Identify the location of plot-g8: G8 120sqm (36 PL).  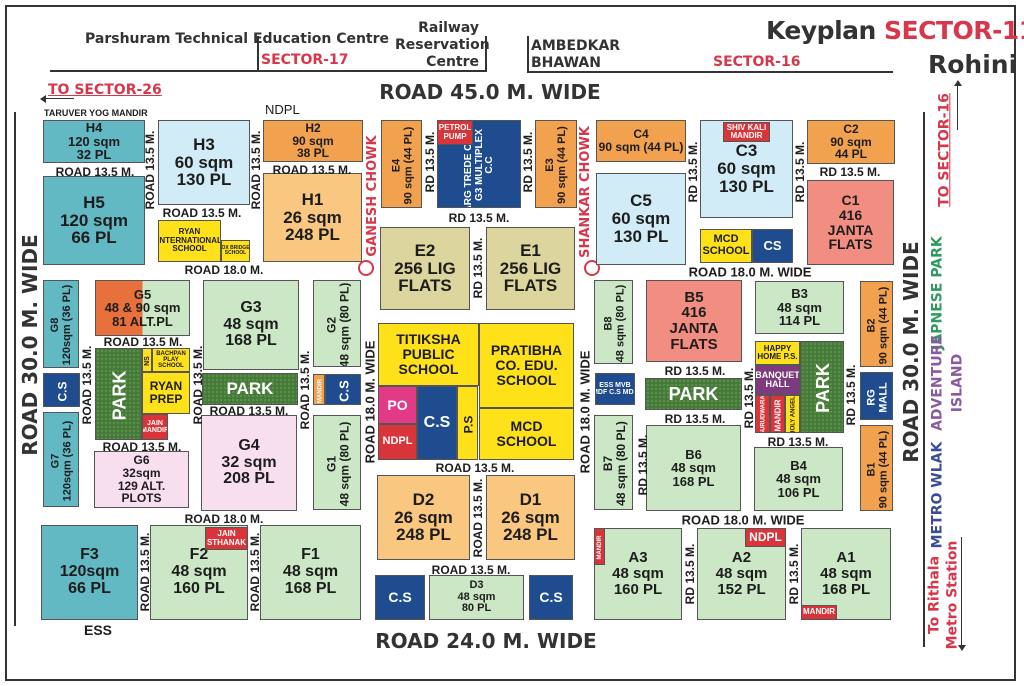
(61, 324).